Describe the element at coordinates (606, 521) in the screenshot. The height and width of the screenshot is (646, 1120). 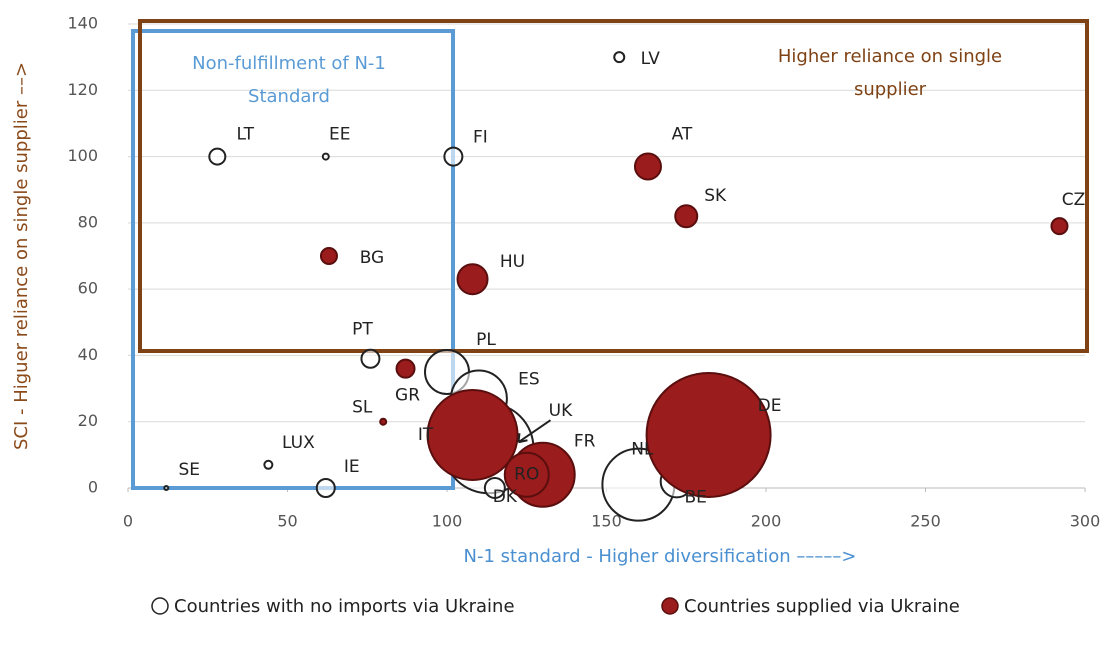
I see `x-tick-label: 150` at that location.